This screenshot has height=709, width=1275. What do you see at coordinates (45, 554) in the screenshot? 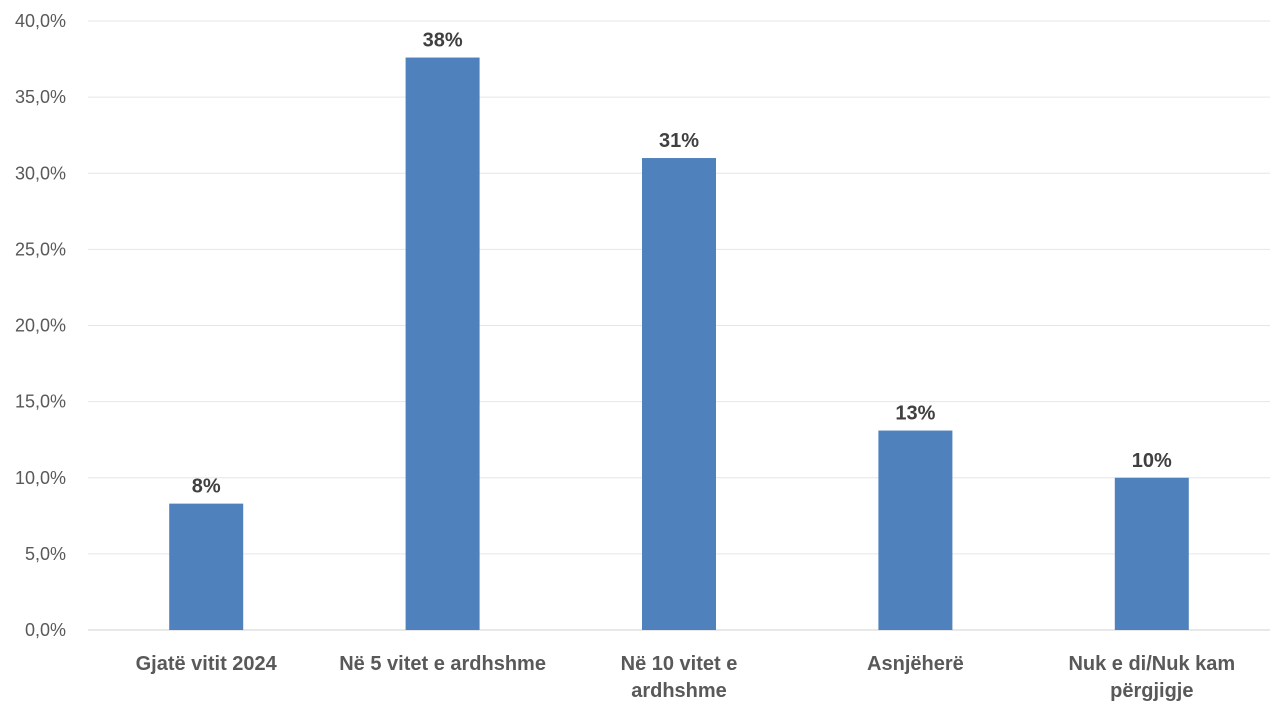
I see `y-tick-label: 5,0%` at bounding box center [45, 554].